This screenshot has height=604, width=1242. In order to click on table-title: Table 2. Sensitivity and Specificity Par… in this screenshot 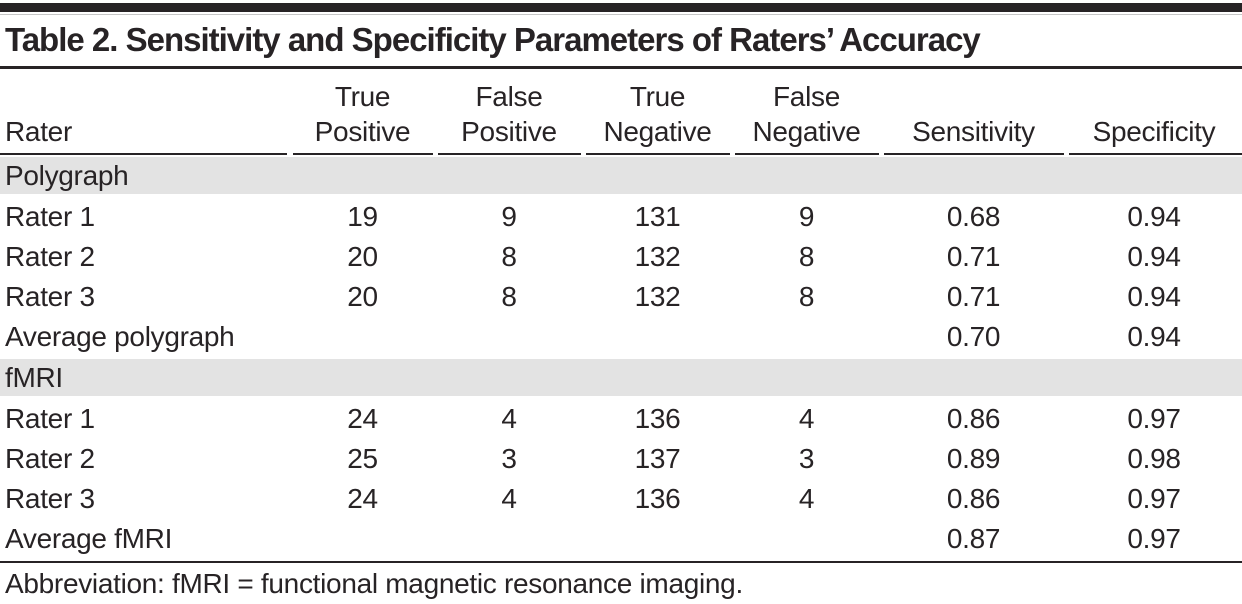, I will do `click(621, 42)`.